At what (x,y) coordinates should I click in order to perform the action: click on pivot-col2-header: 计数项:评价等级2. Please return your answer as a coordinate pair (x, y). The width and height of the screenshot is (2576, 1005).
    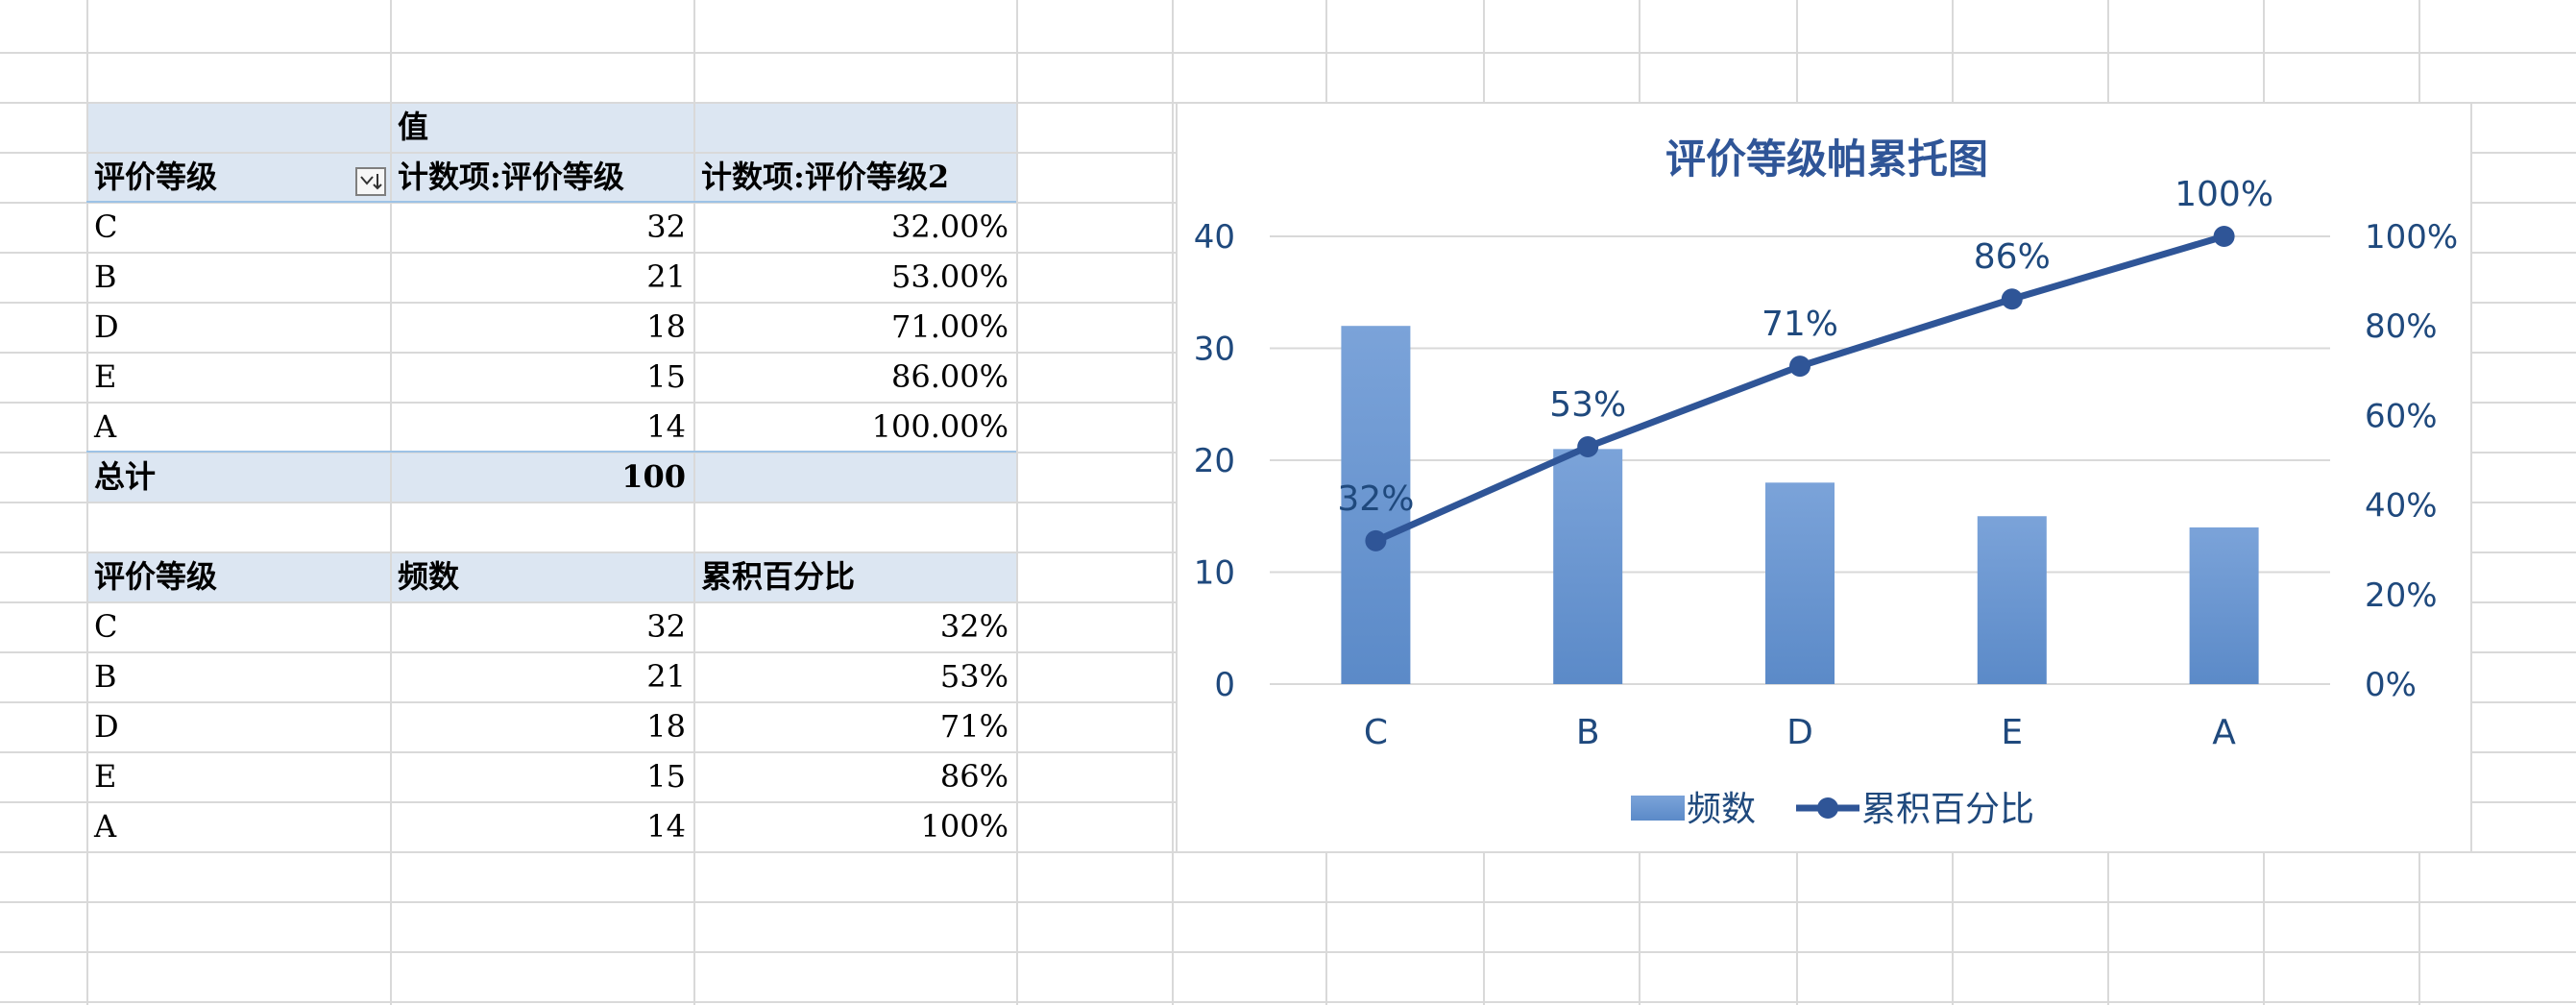
    Looking at the image, I should click on (825, 177).